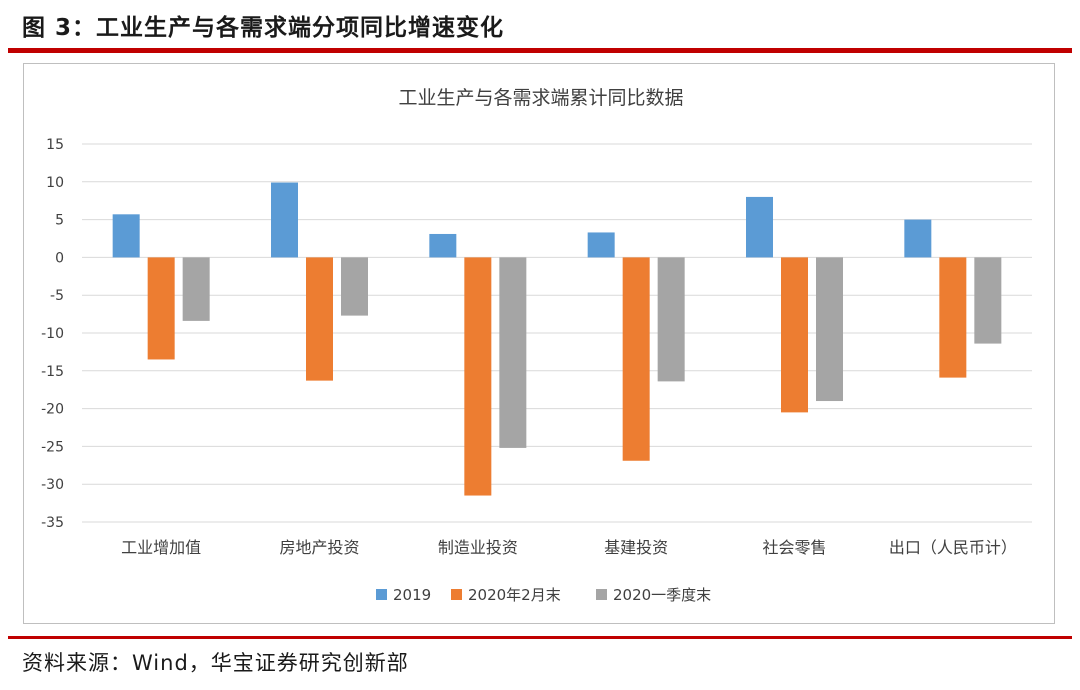  What do you see at coordinates (52, 523) in the screenshot?
I see `y-tick-label: -35` at bounding box center [52, 523].